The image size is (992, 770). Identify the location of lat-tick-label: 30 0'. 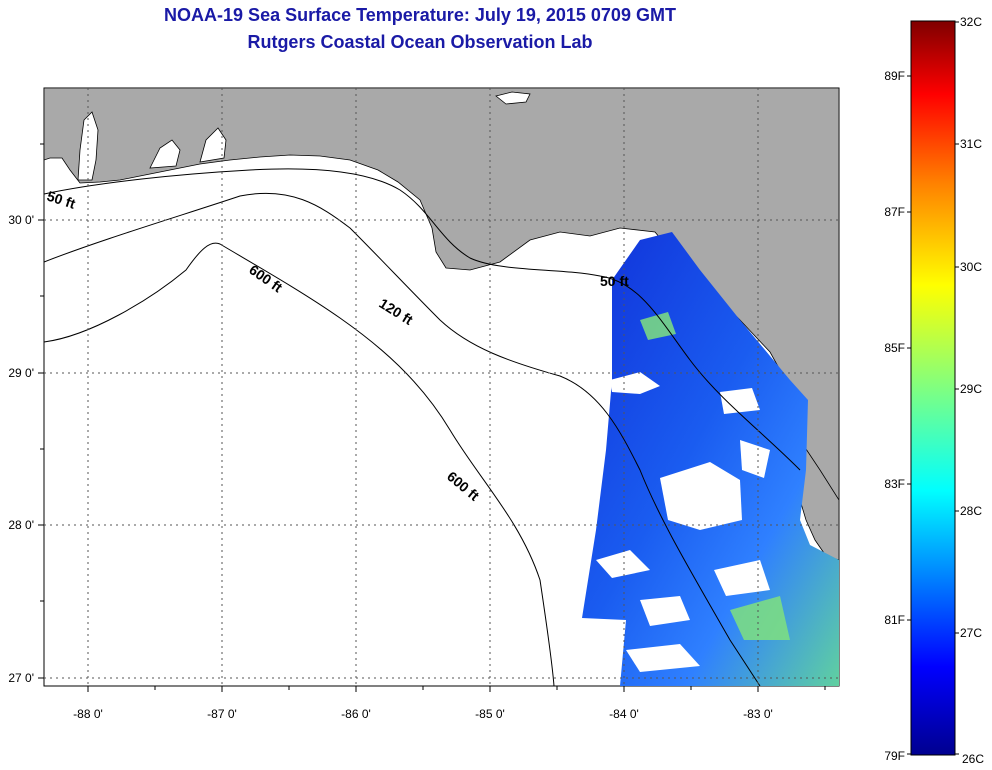
(21, 220).